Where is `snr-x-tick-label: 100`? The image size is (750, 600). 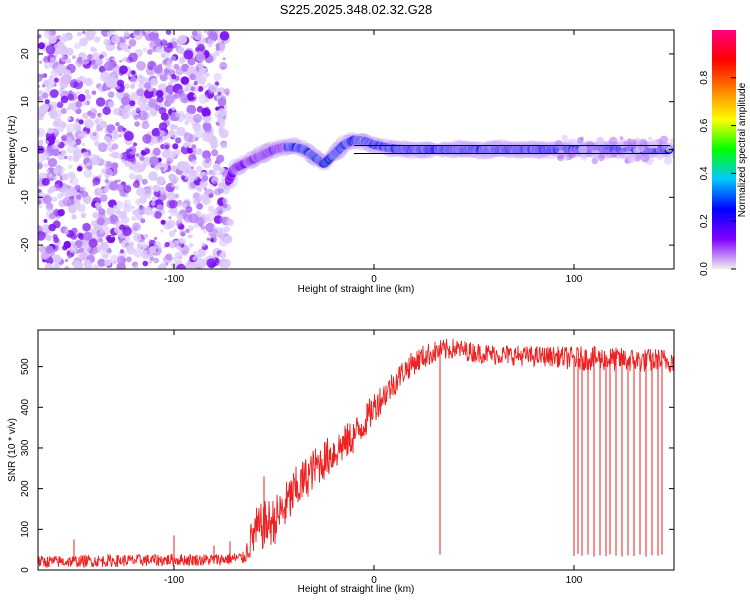 snr-x-tick-label: 100 is located at coordinates (574, 580).